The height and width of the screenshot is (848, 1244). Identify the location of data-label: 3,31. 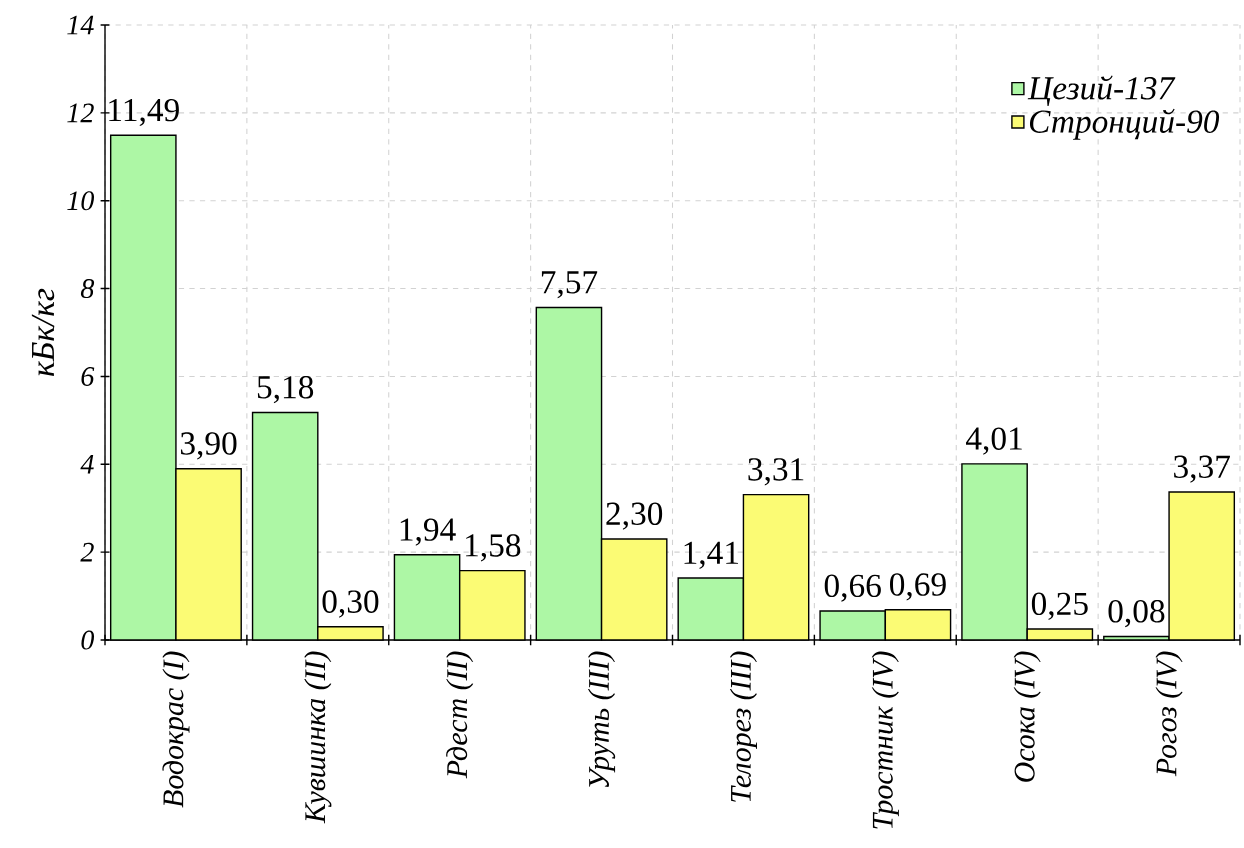
(776, 472).